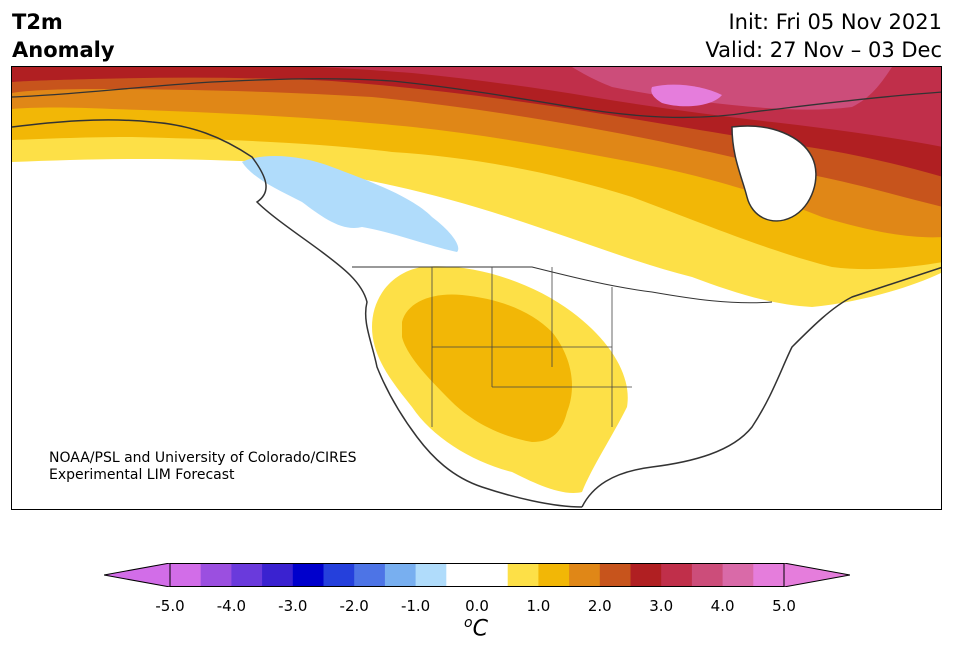 This screenshot has width=953, height=655. I want to click on colorbar-tick-label: -5.0, so click(170, 606).